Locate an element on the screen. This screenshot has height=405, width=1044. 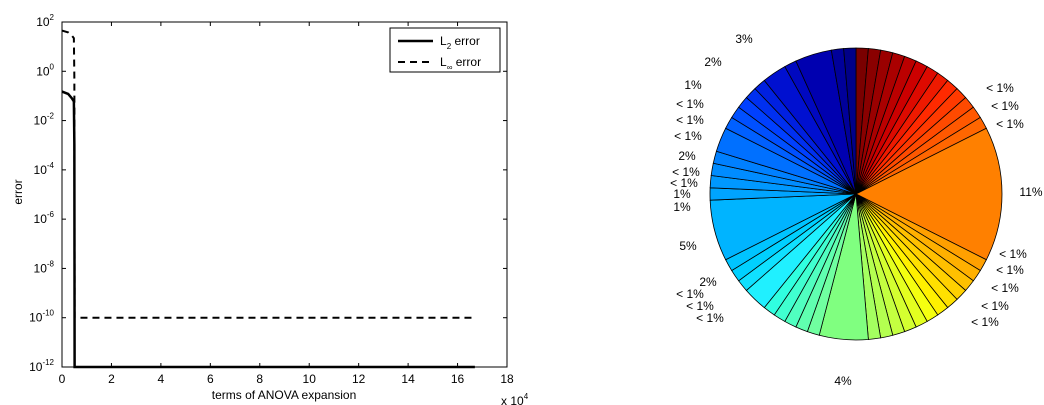
y-tick-label: 10⁰ is located at coordinates (45, 70).